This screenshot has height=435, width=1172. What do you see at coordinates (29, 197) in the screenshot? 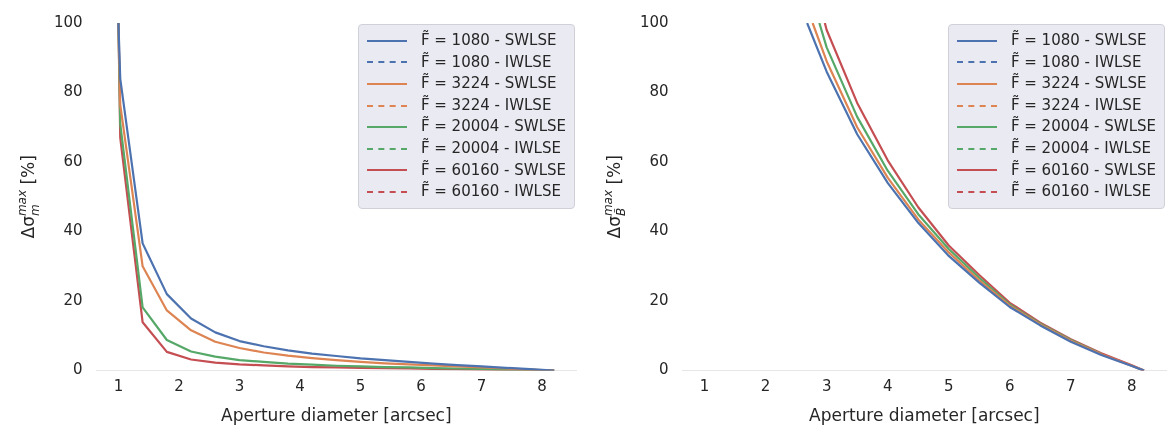
I see `y-axis-title: Δσmmax [%]` at bounding box center [29, 197].